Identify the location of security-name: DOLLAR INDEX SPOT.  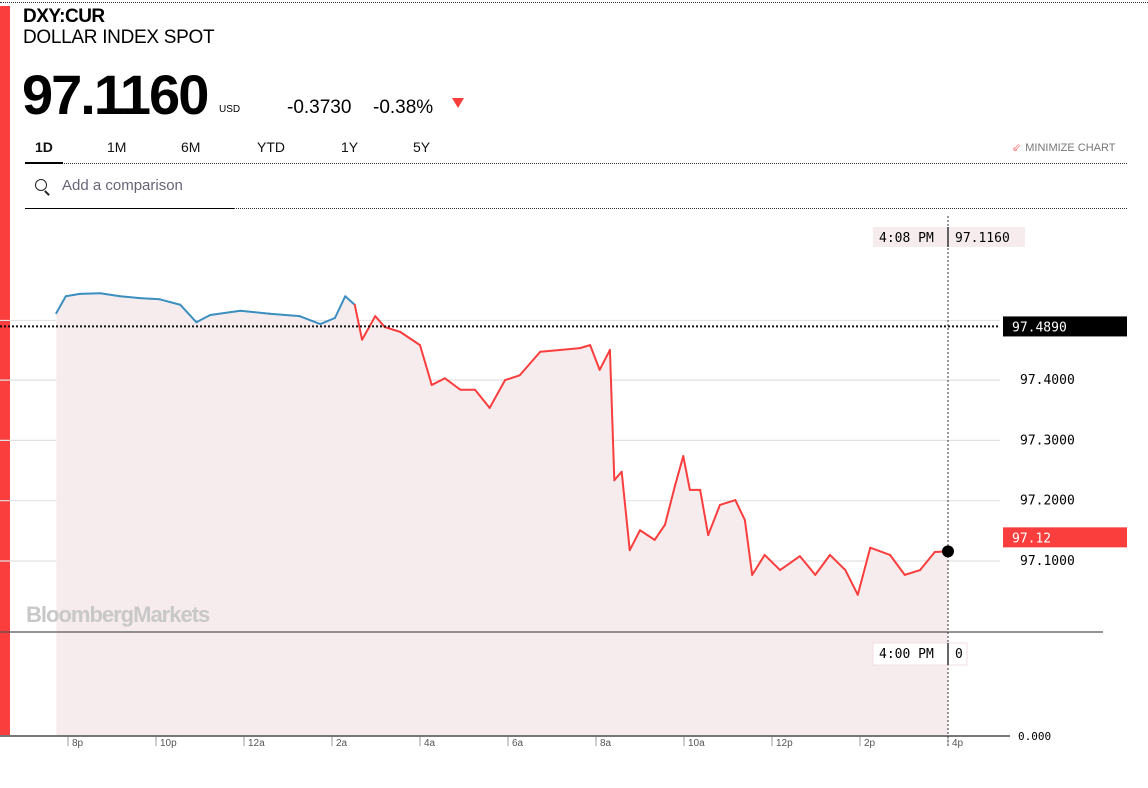
(119, 37).